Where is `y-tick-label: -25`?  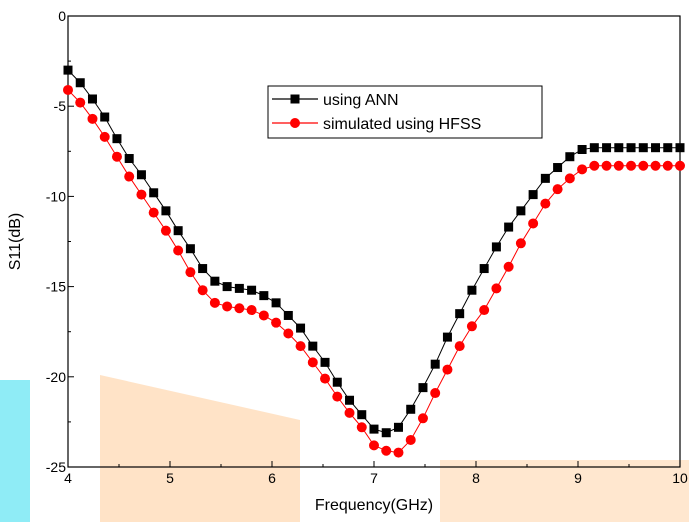 y-tick-label: -25 is located at coordinates (56, 467).